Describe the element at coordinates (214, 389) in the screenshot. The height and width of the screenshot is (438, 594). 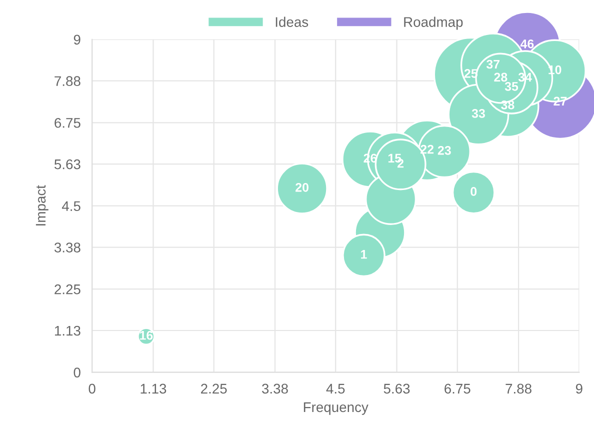
I see `x-tick-label: 2.25` at that location.